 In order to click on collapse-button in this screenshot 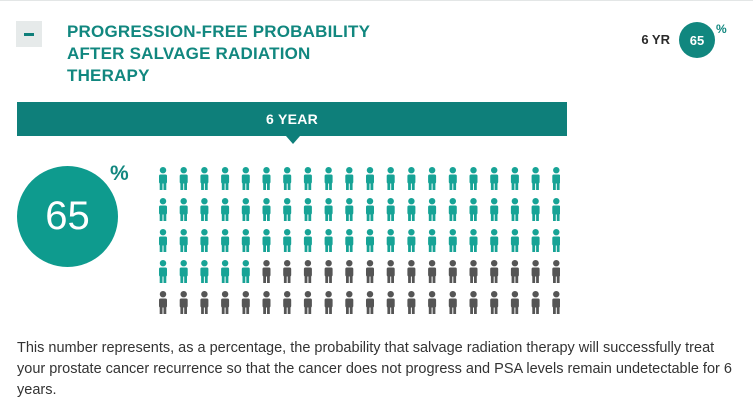, I will do `click(29, 34)`.